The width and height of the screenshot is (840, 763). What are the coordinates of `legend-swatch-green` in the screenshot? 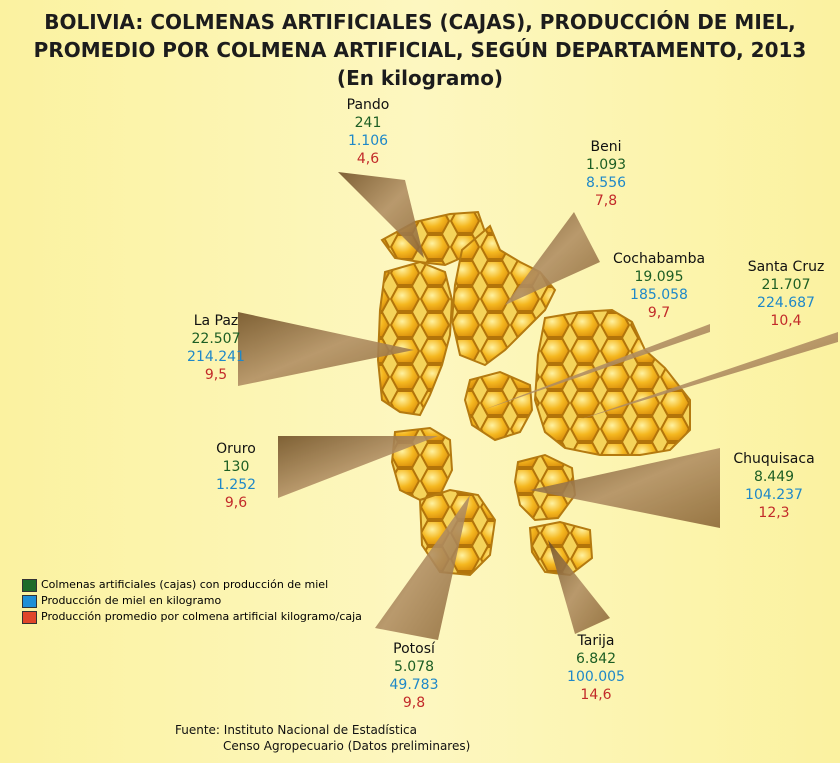 It's located at (29, 585).